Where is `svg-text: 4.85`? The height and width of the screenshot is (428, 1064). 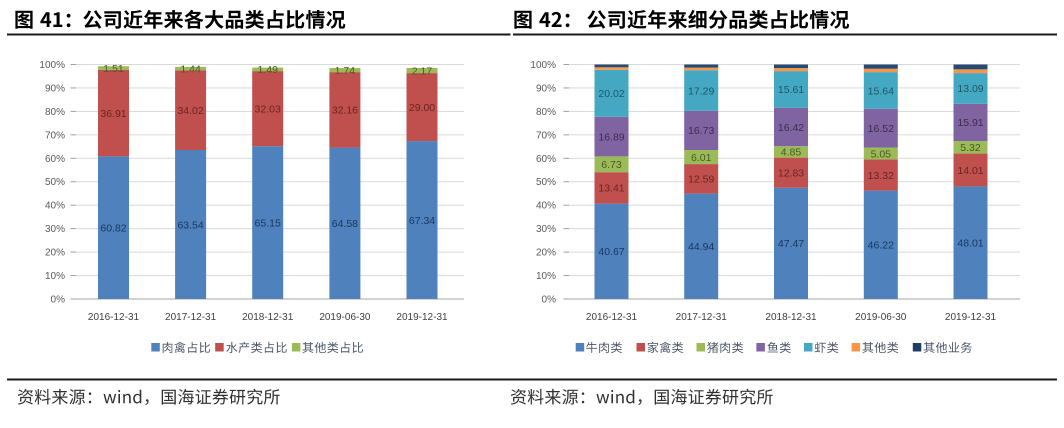
svg-text: 4.85 is located at coordinates (791, 153).